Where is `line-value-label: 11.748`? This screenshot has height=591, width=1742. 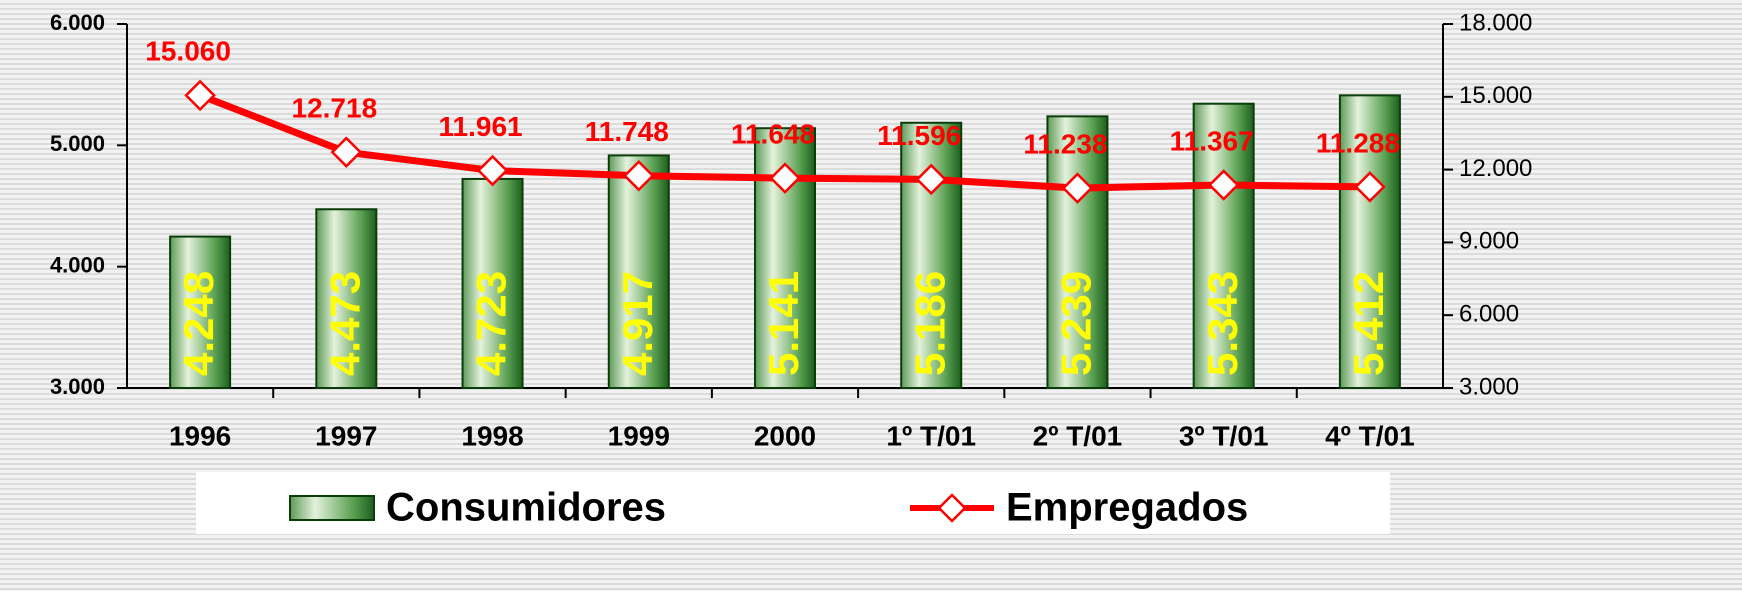 line-value-label: 11.748 is located at coordinates (627, 131).